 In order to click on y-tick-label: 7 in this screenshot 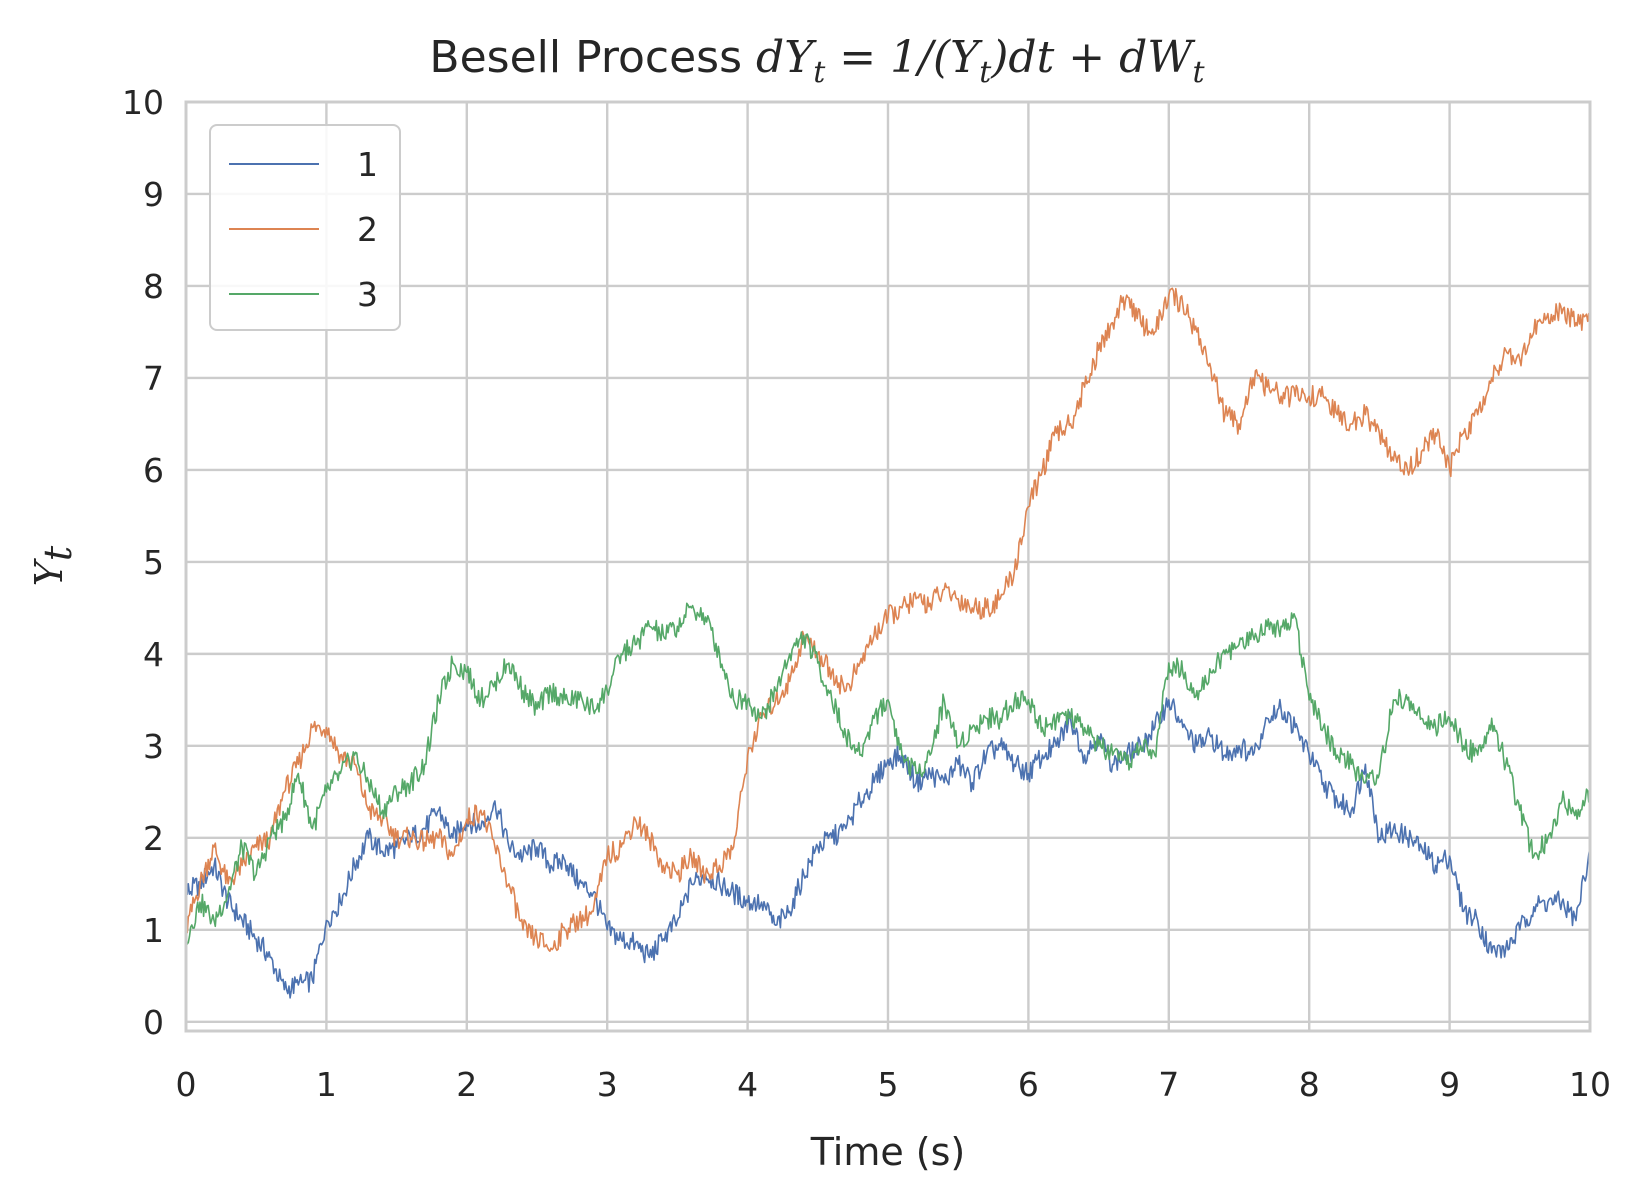, I will do `click(153, 378)`.